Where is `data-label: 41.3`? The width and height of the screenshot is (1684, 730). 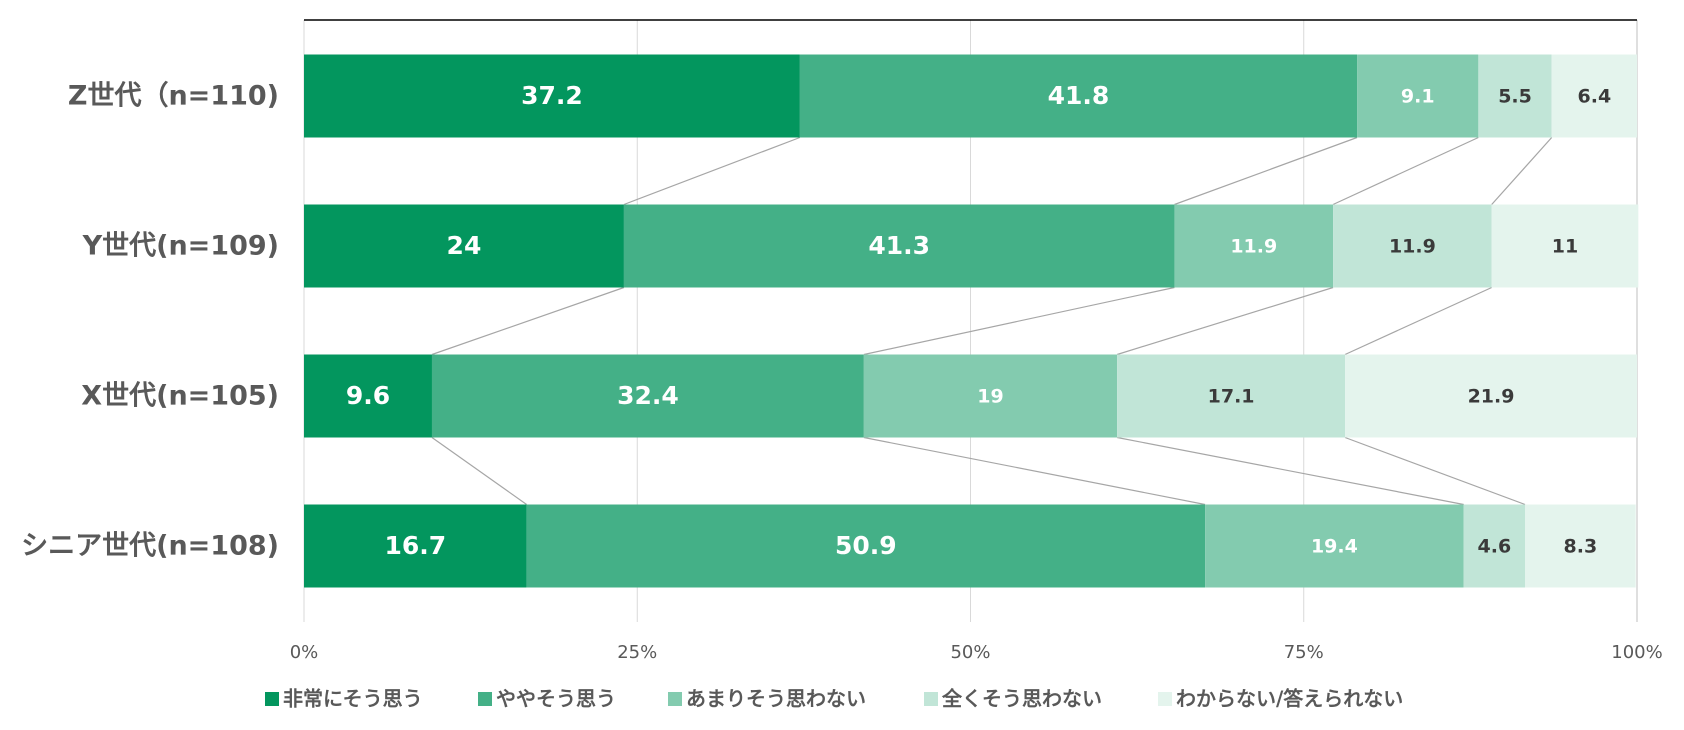 data-label: 41.3 is located at coordinates (899, 245).